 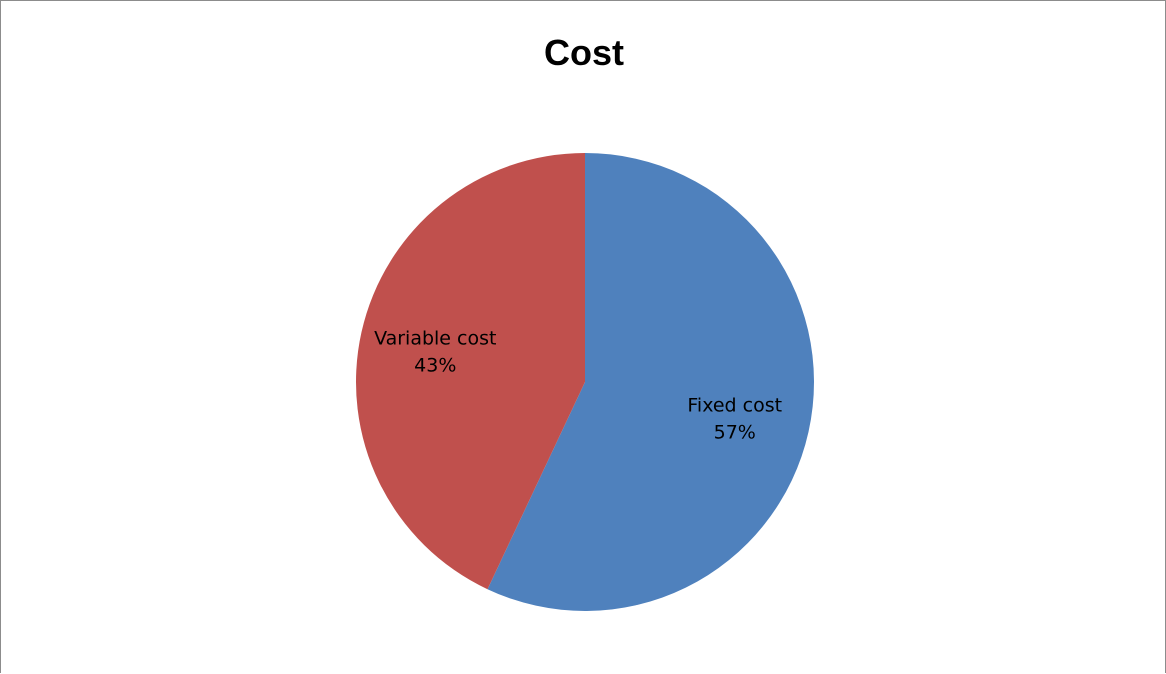 What do you see at coordinates (470, 371) in the screenshot?
I see `pie-slice-variable-cost` at bounding box center [470, 371].